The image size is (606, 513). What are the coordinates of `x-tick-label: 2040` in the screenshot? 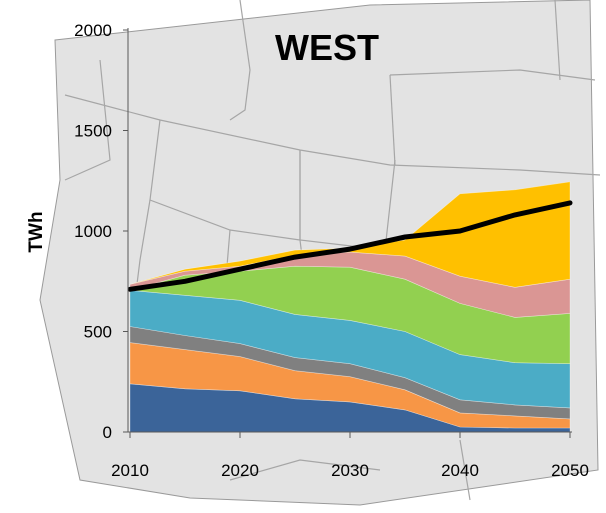 It's located at (460, 470).